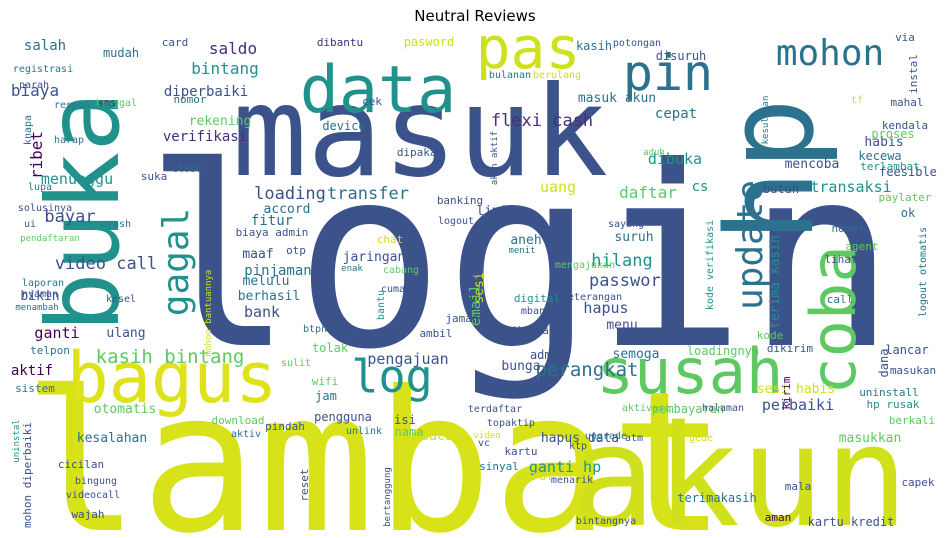  I want to click on word-admin: admin, so click(548, 355).